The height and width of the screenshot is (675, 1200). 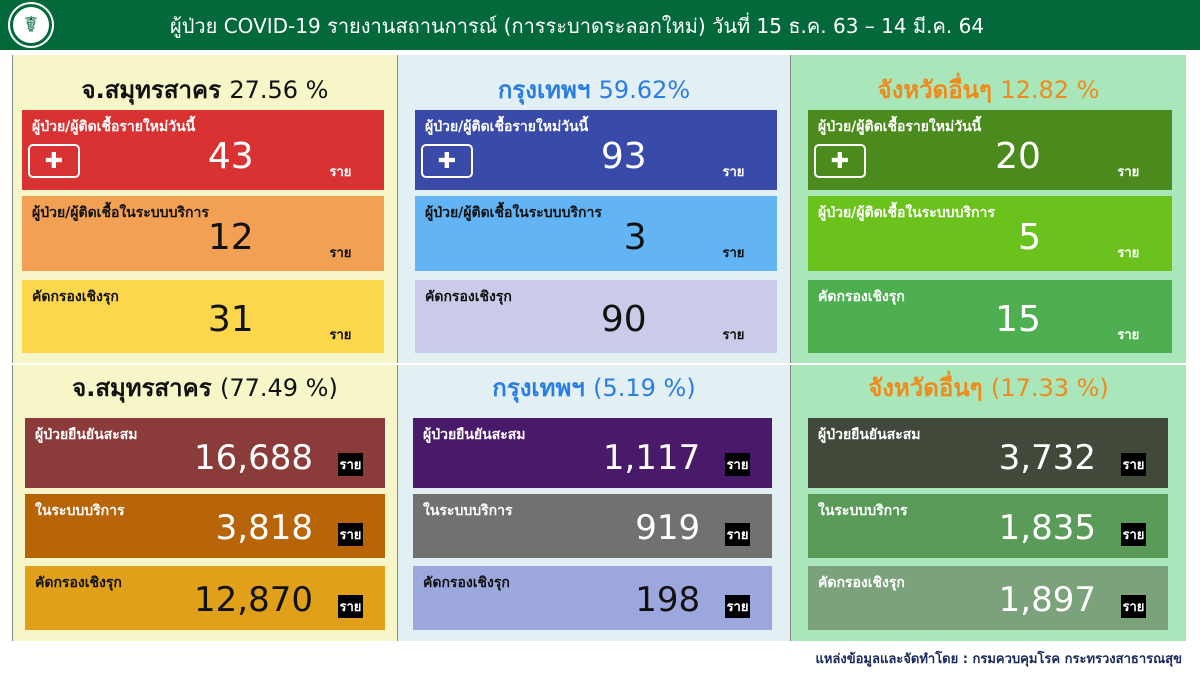 I want to click on region-title: จ.สมุทรสาคร 27.56 %, so click(x=205, y=89).